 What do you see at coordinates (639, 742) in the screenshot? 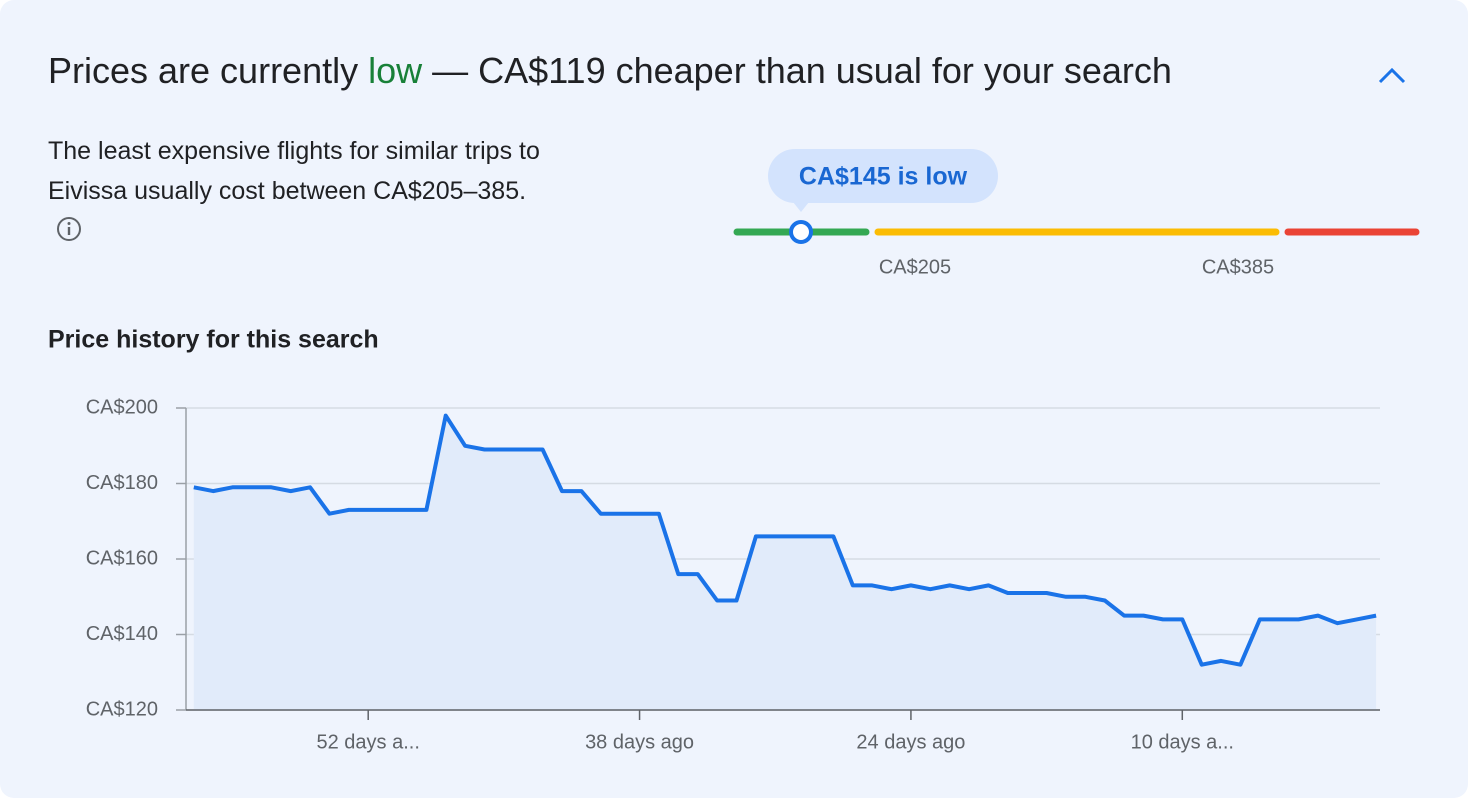
I see `x-tick-label: 38 days ago` at bounding box center [639, 742].